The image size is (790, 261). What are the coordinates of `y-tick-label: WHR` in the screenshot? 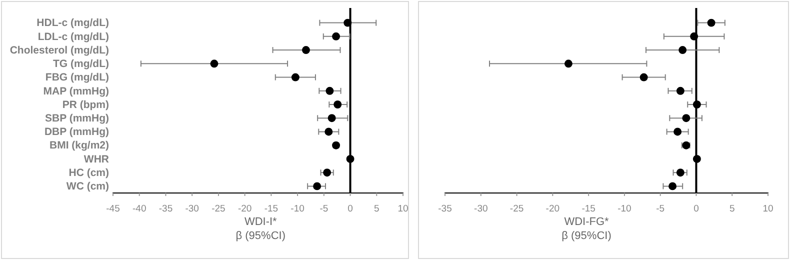 It's located at (97, 159).